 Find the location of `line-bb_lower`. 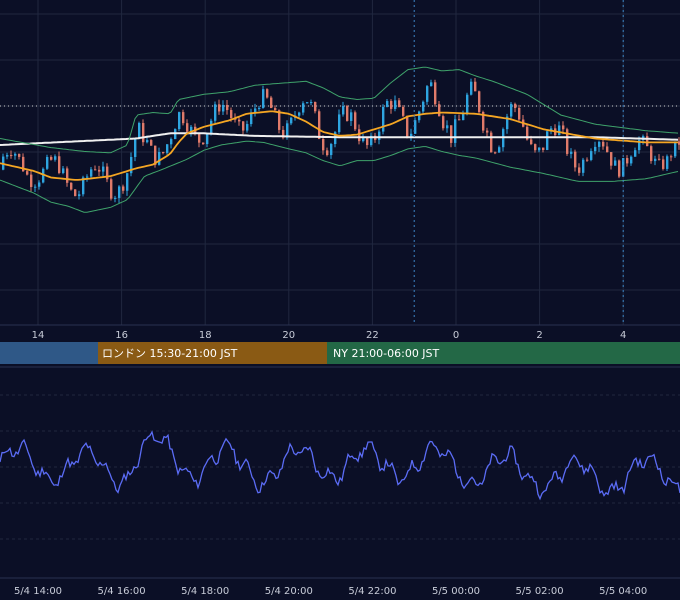

line-bb_lower is located at coordinates (339, 176).